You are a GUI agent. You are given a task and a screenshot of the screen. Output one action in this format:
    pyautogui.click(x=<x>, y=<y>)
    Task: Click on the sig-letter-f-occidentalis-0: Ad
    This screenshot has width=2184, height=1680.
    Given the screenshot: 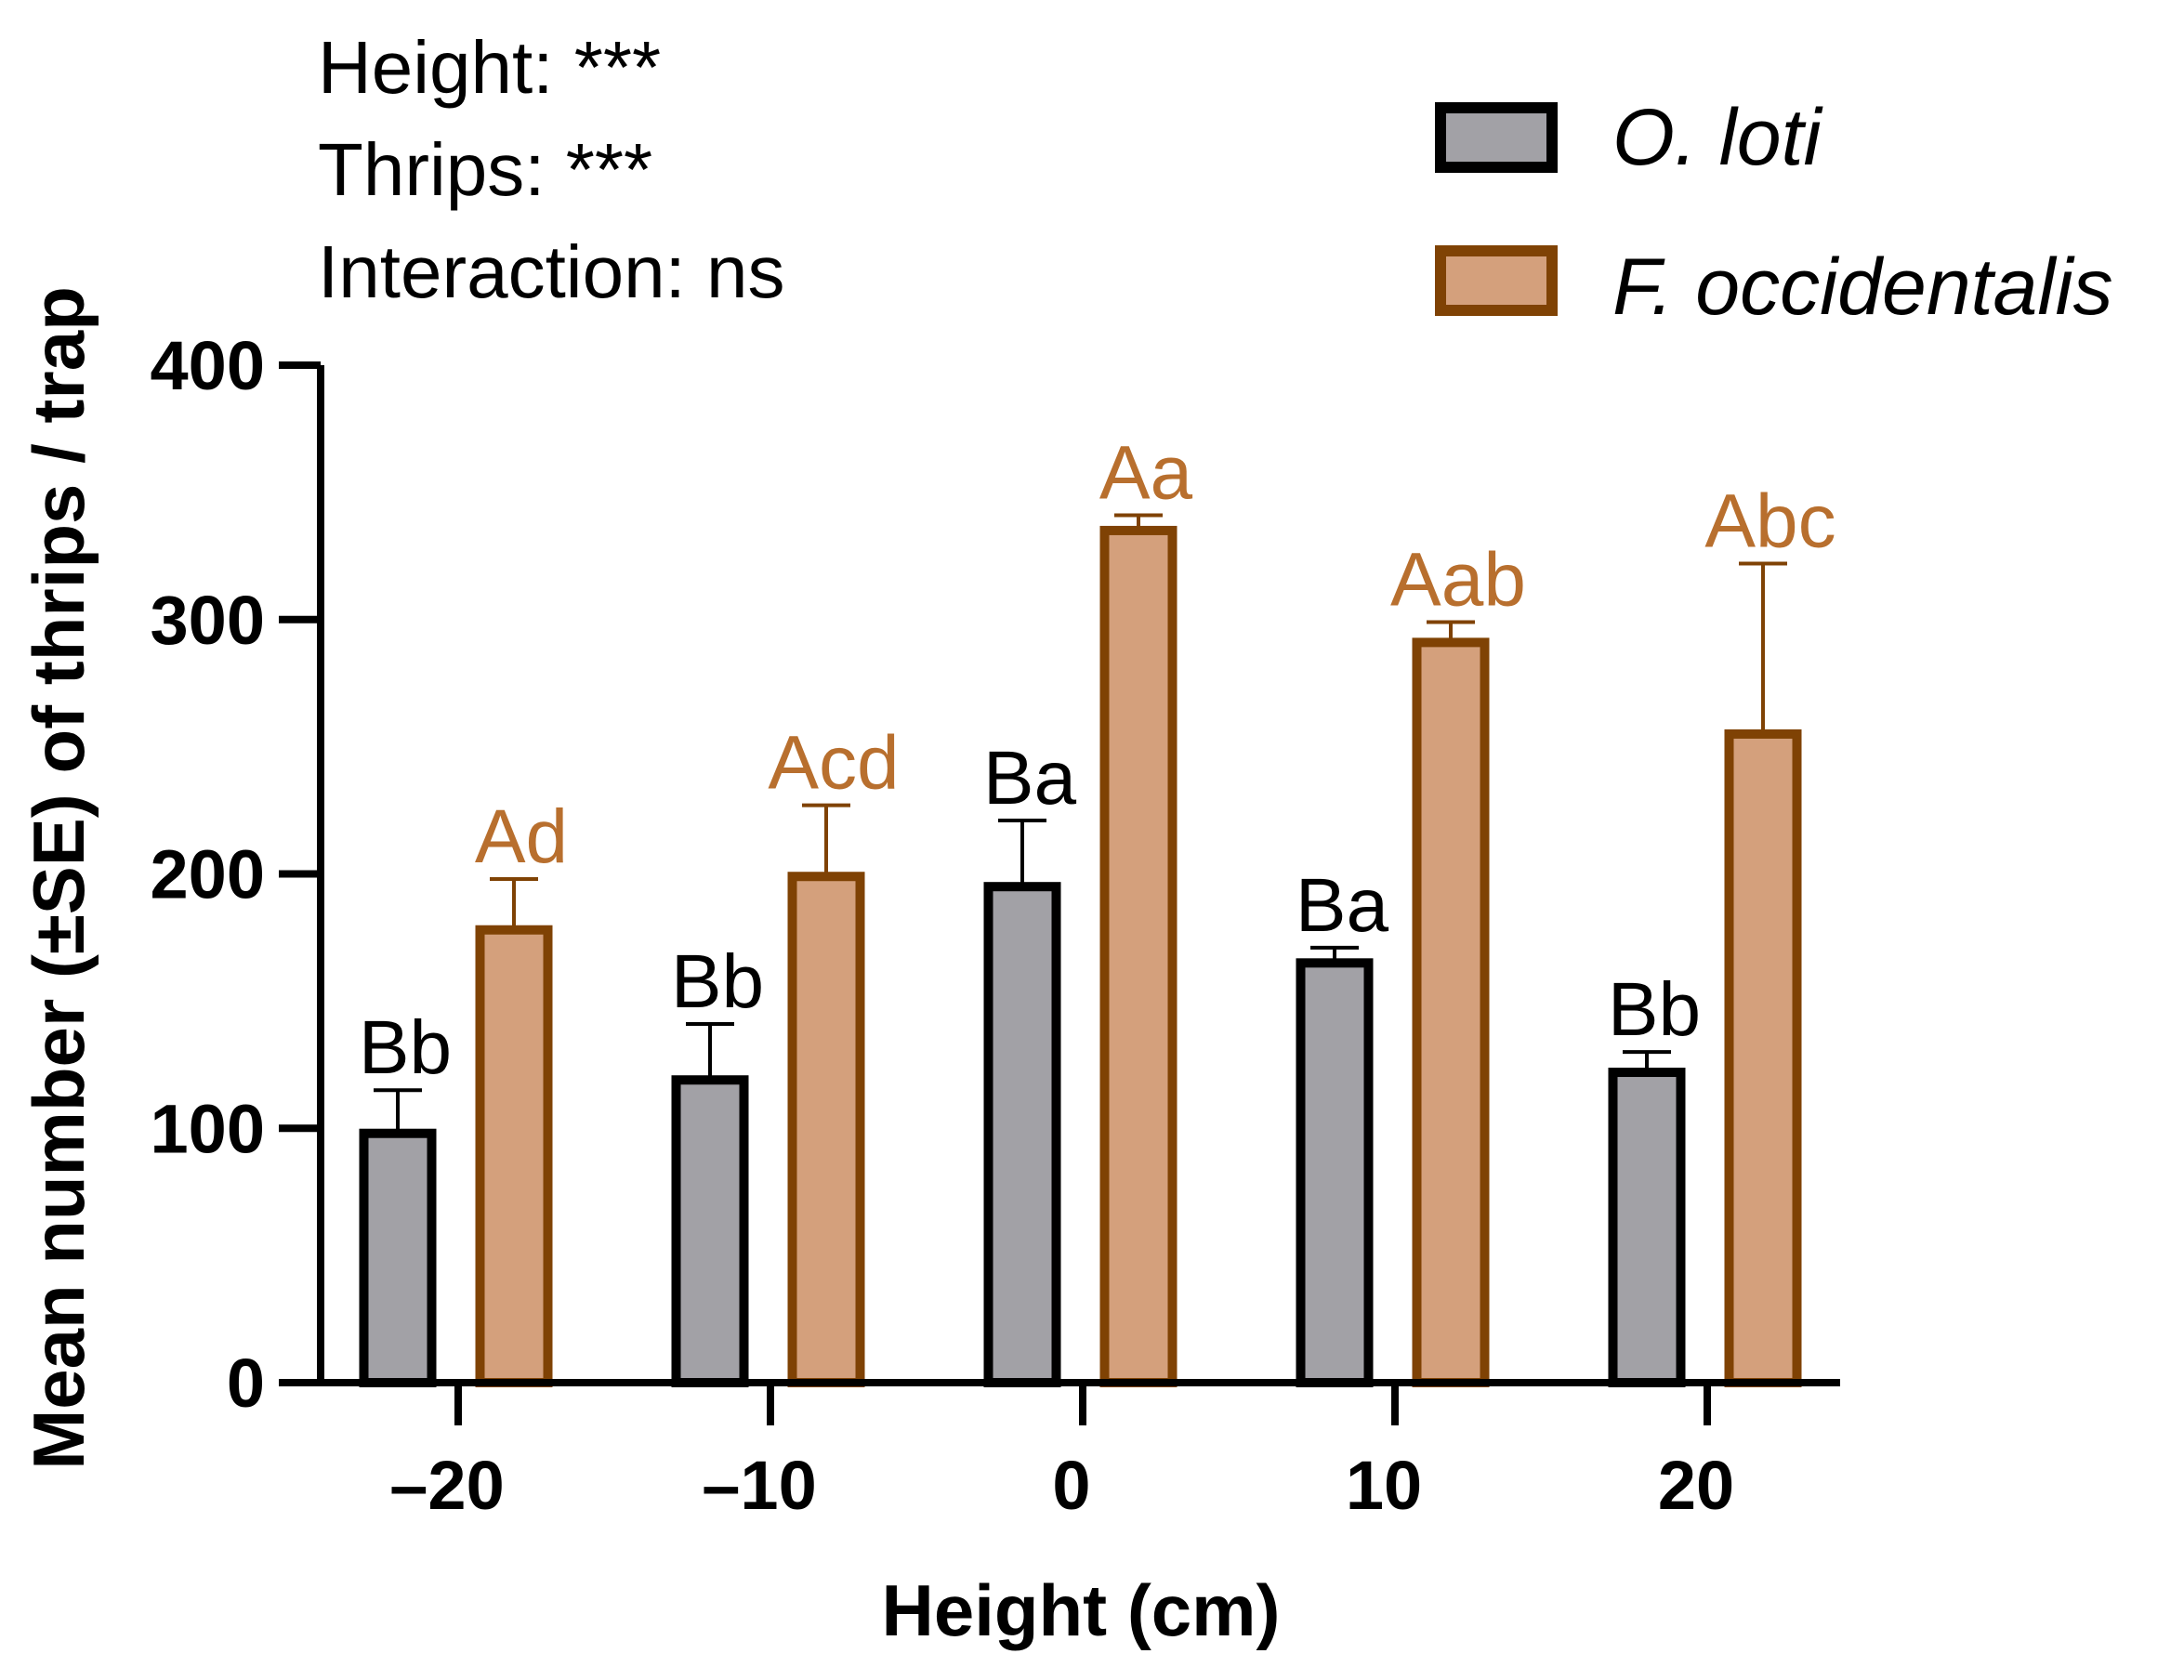 What is the action you would take?
    pyautogui.click(x=521, y=836)
    